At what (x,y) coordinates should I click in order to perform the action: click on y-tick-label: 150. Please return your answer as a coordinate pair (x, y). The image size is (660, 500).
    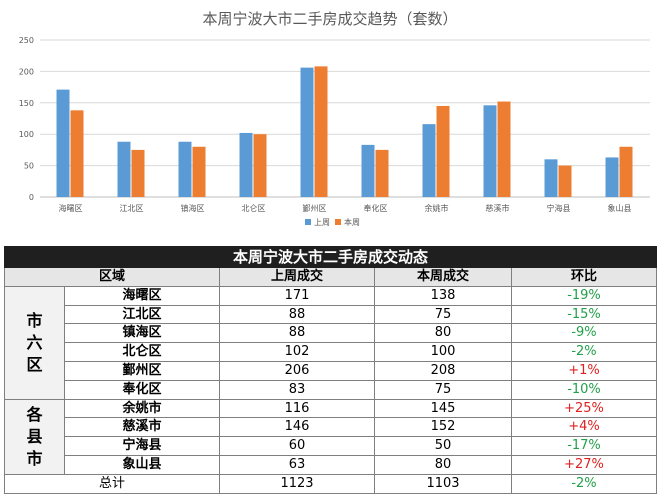
    Looking at the image, I should click on (26, 103).